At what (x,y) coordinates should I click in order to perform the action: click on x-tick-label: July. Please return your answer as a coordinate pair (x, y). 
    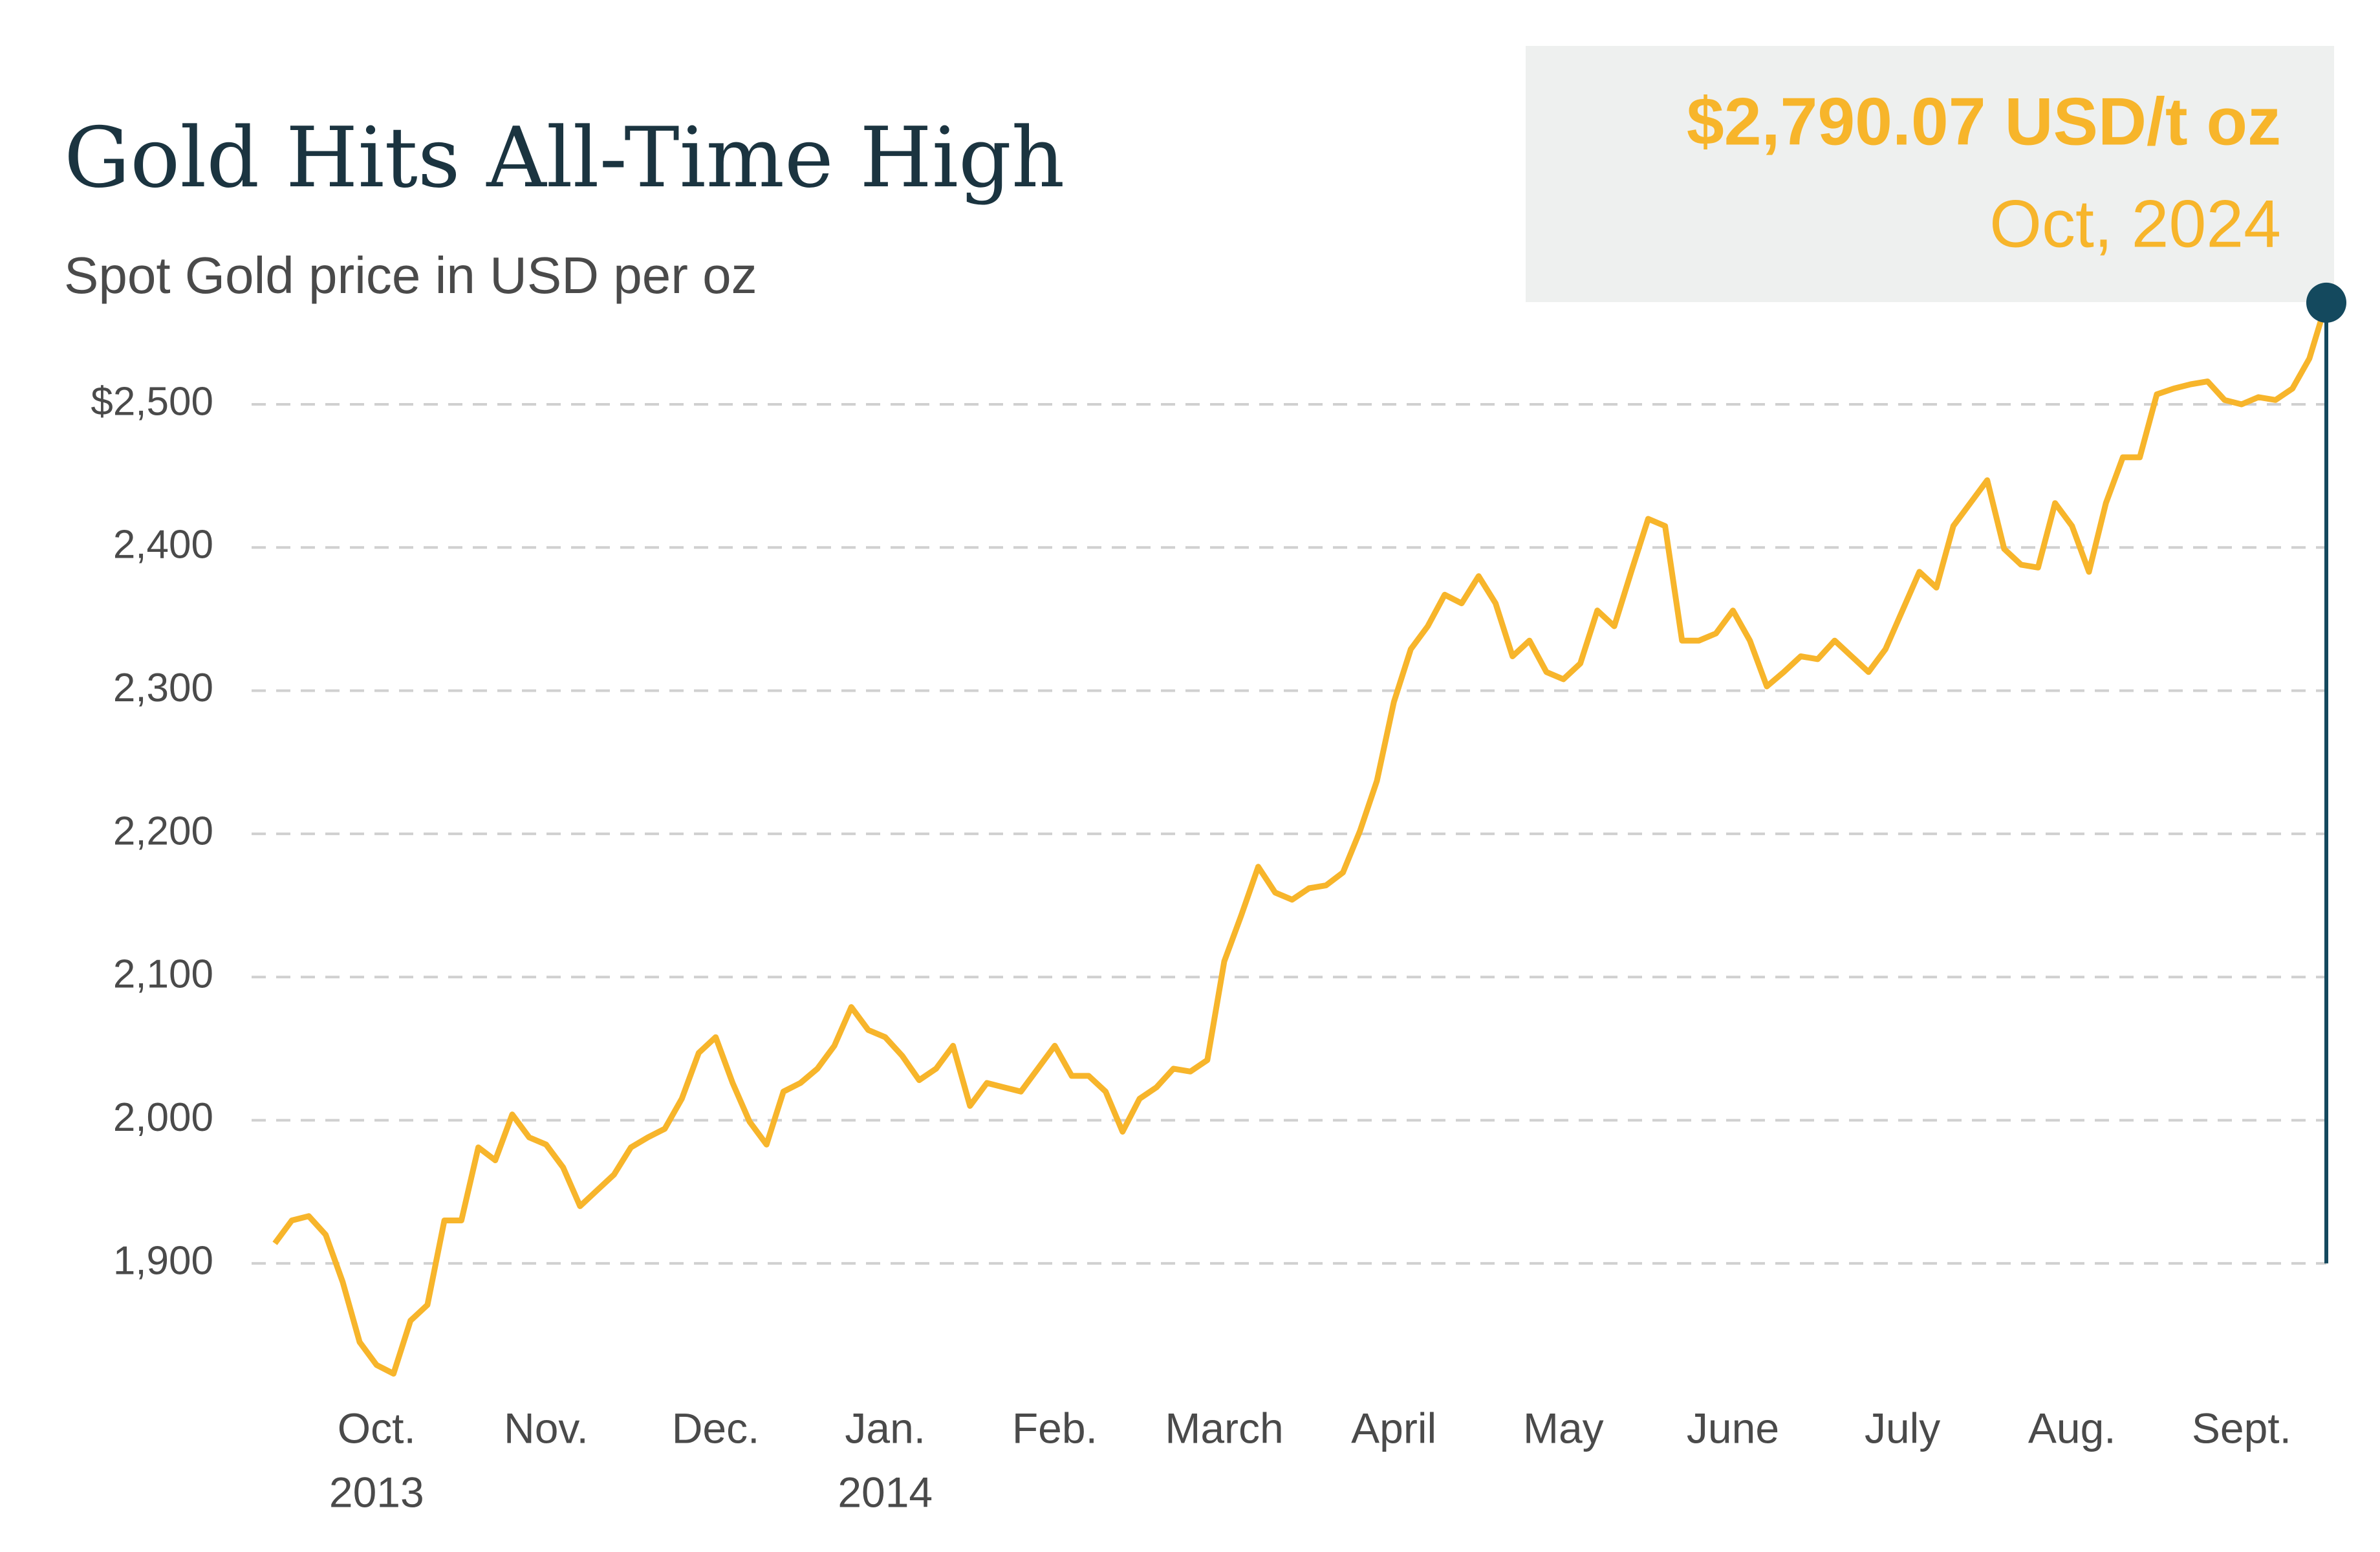
    Looking at the image, I should click on (1902, 1428).